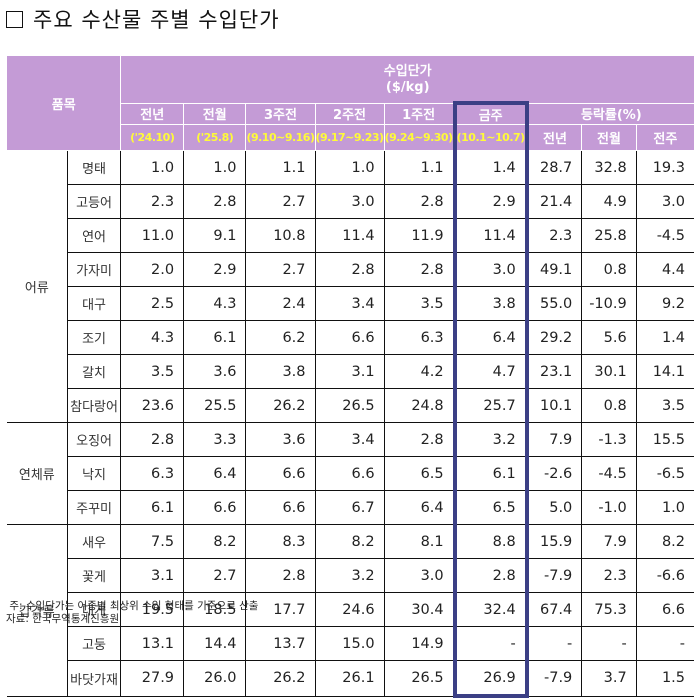 This screenshot has height=698, width=694. Describe the element at coordinates (609, 609) in the screenshot. I see `change-rate-cell: 75.3` at that location.